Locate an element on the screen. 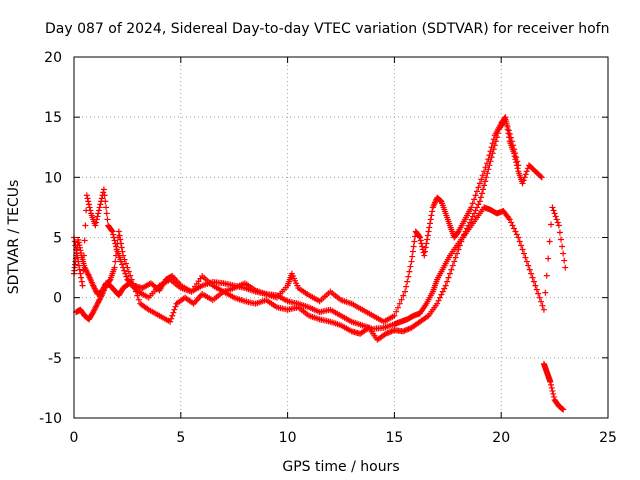  x-tick-label: 0 is located at coordinates (74, 438).